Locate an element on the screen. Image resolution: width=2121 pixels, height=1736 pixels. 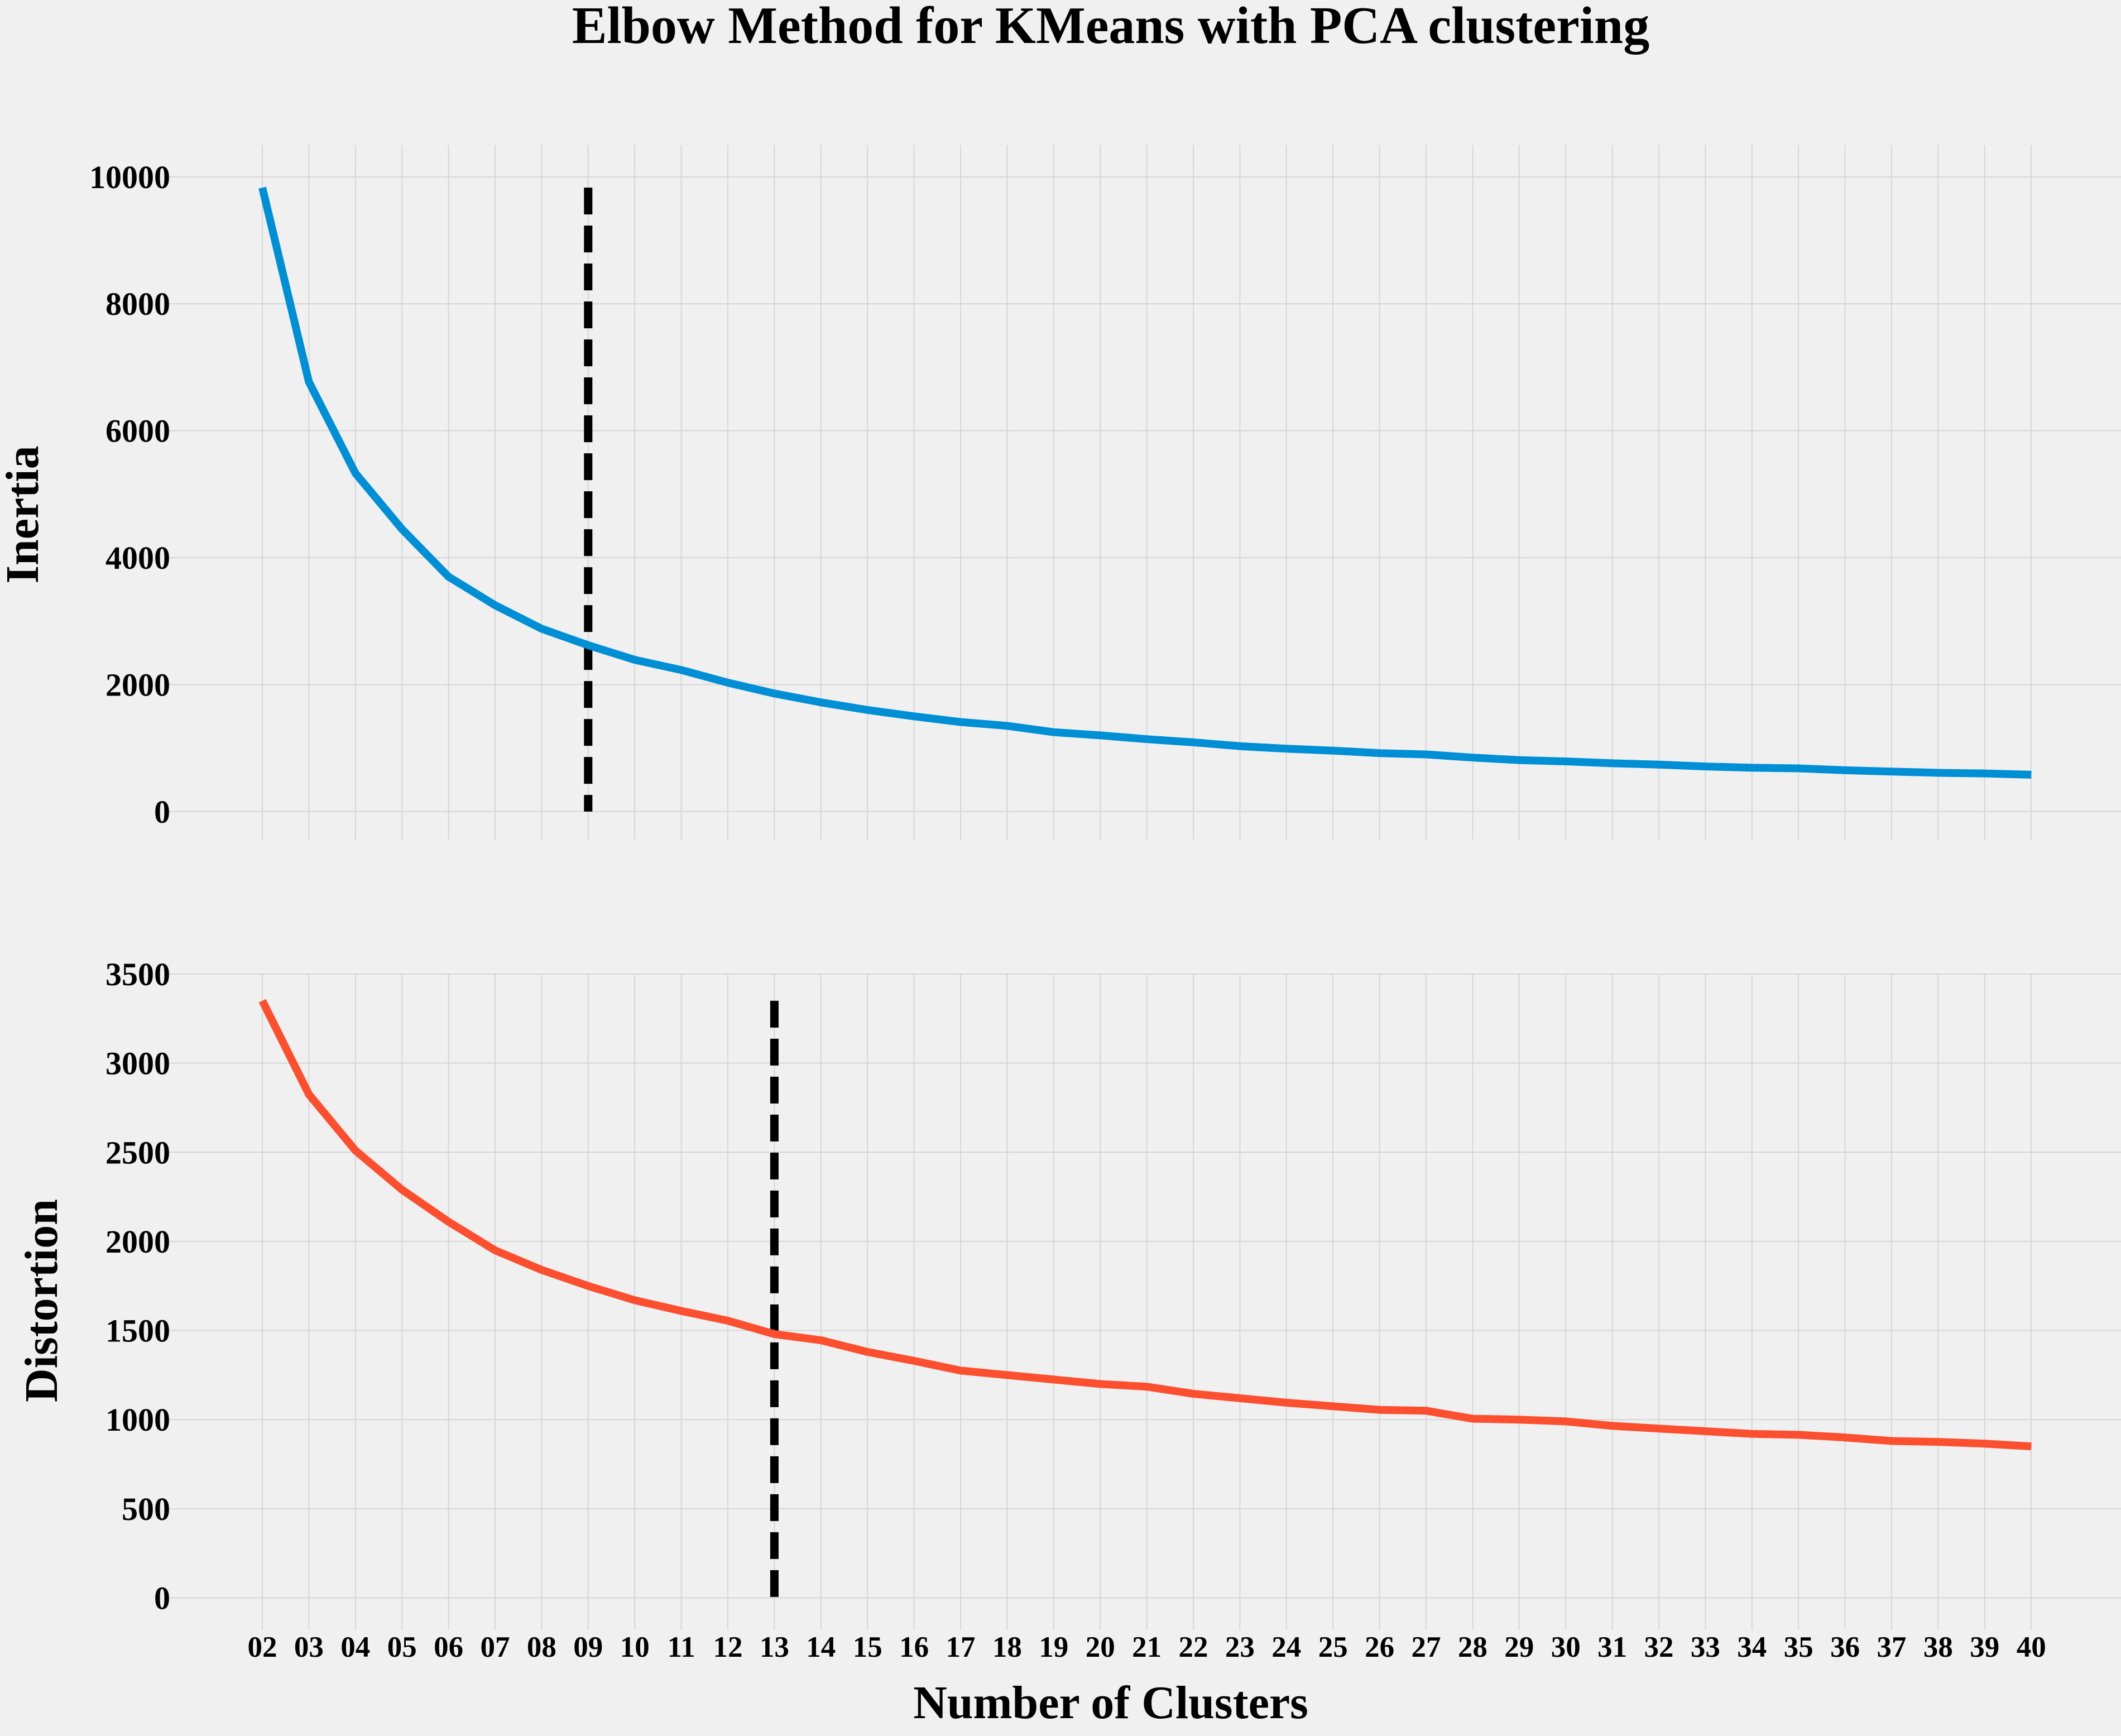
x-tick-label: 06 is located at coordinates (448, 1647).